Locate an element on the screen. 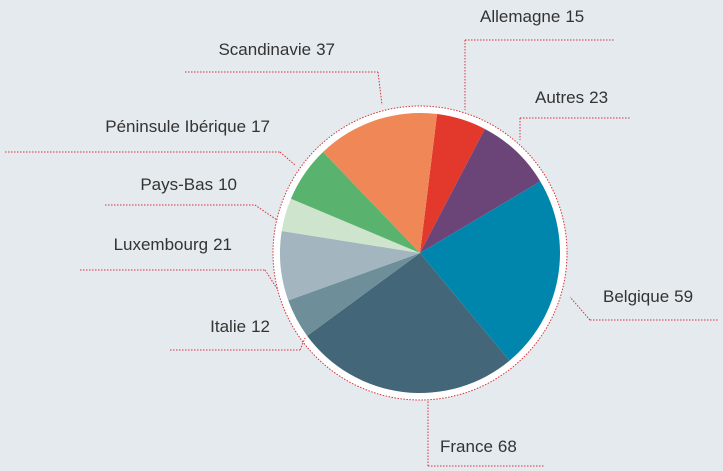 The height and width of the screenshot is (471, 723). slice-label: Allemagne 15 is located at coordinates (532, 16).